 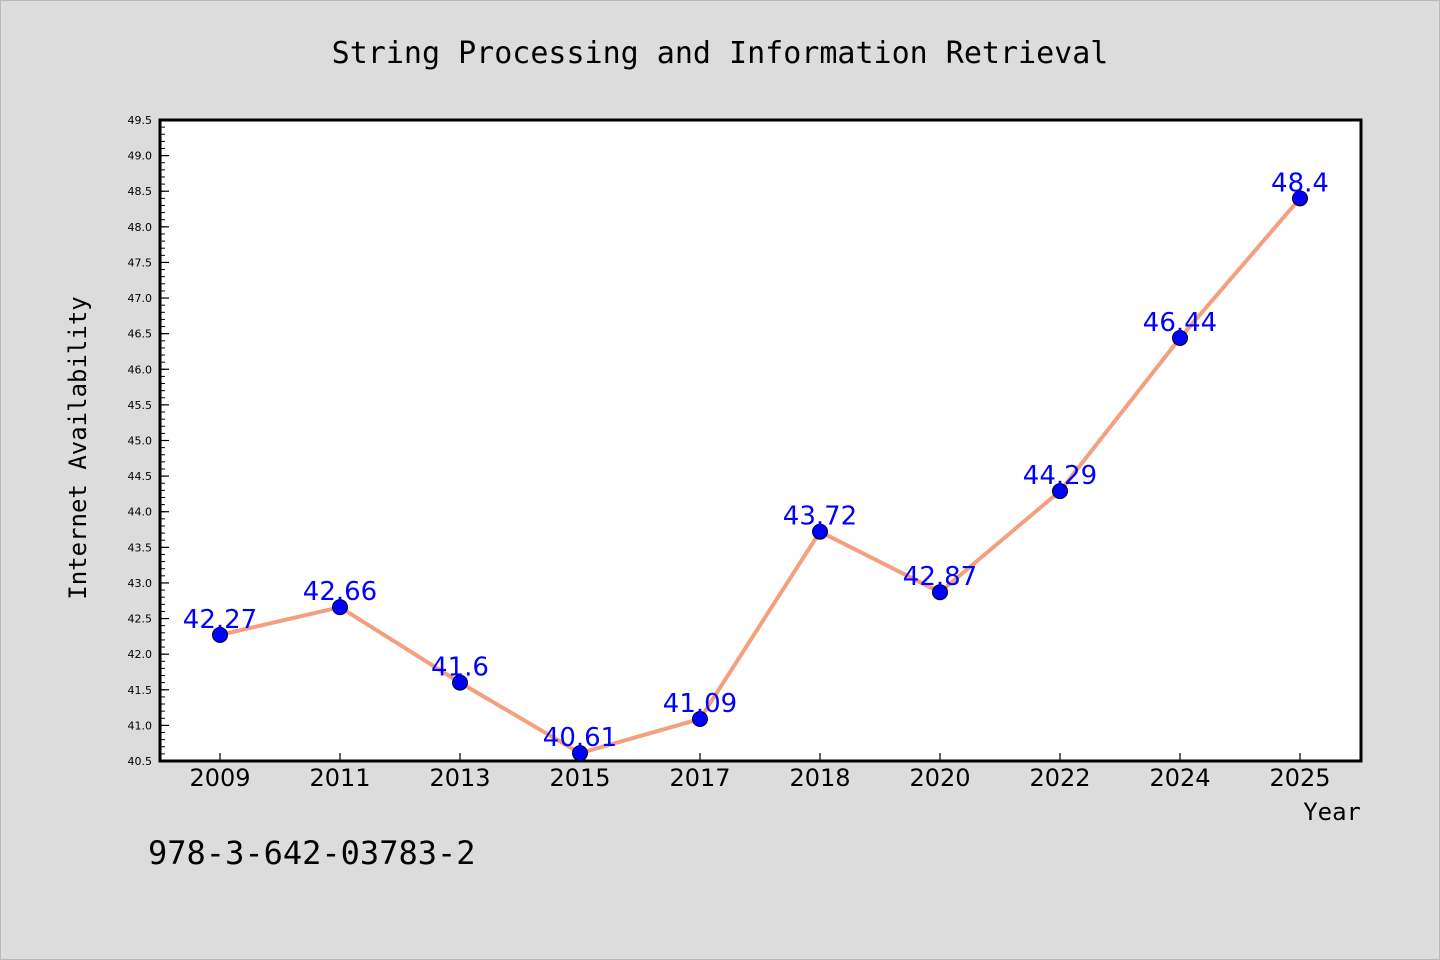 What do you see at coordinates (140, 654) in the screenshot?
I see `y-tick-label: 42.0` at bounding box center [140, 654].